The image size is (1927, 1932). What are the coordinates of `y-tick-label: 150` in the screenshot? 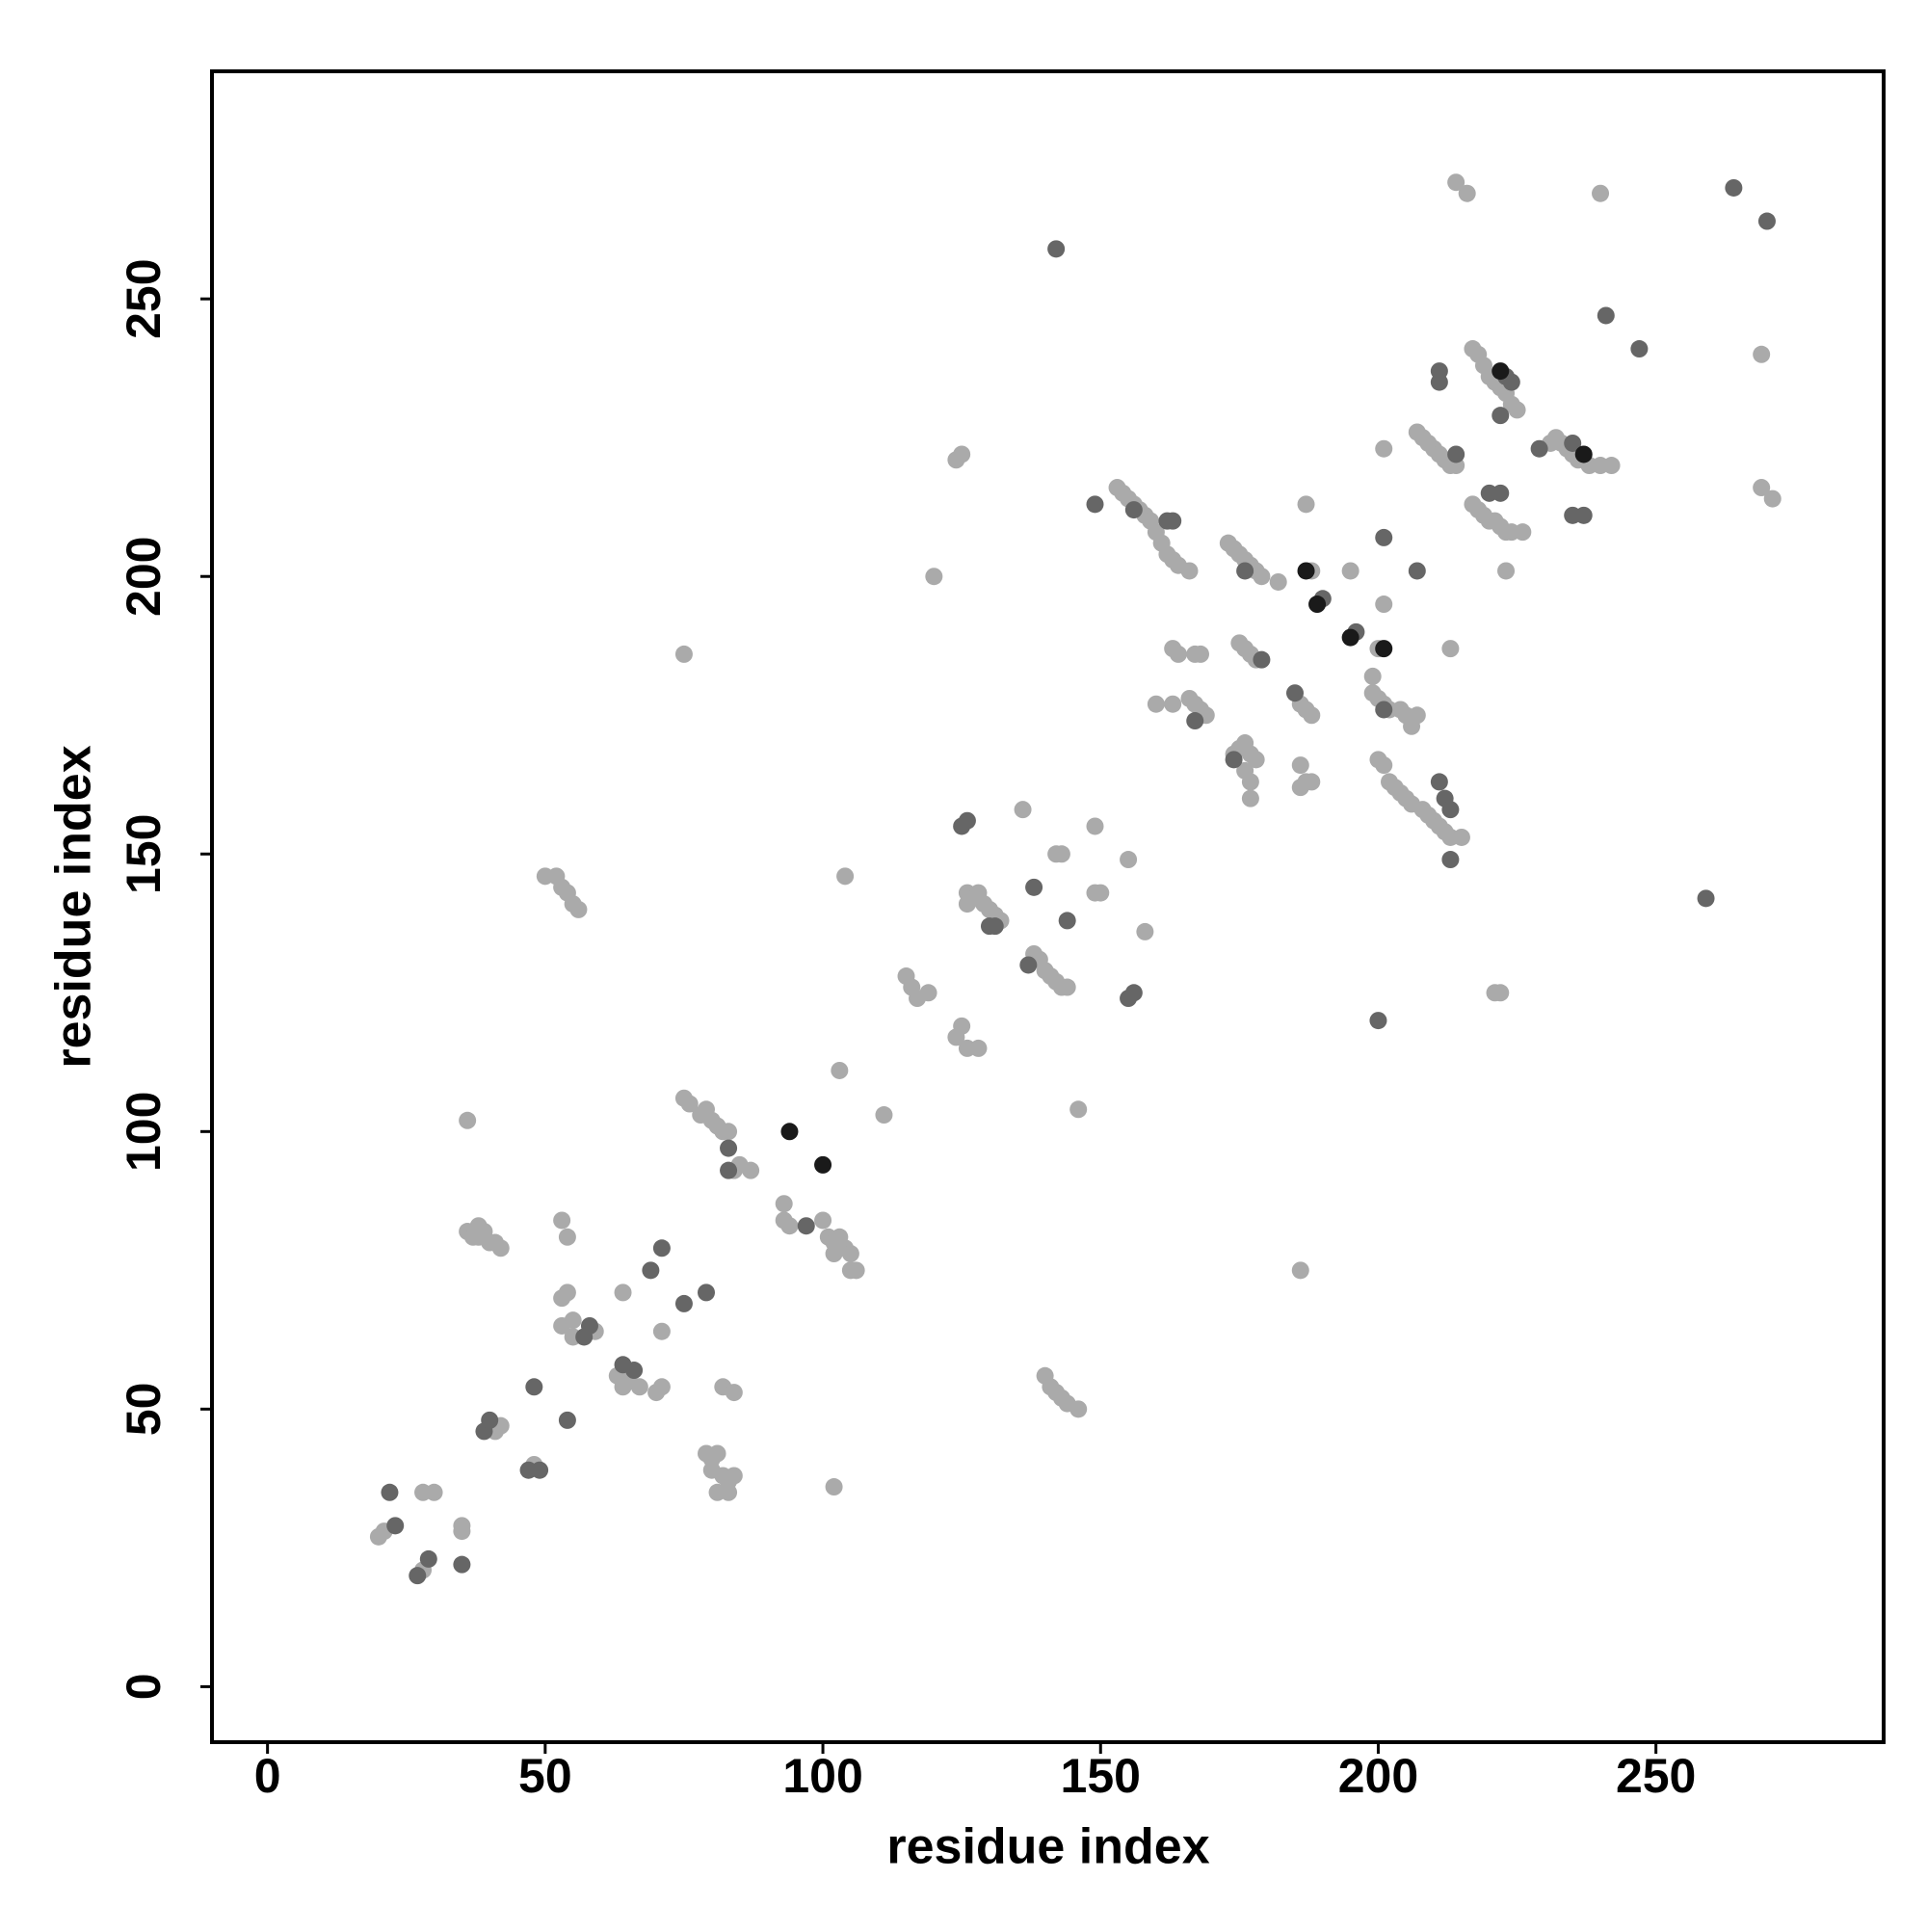 It's located at (144, 854).